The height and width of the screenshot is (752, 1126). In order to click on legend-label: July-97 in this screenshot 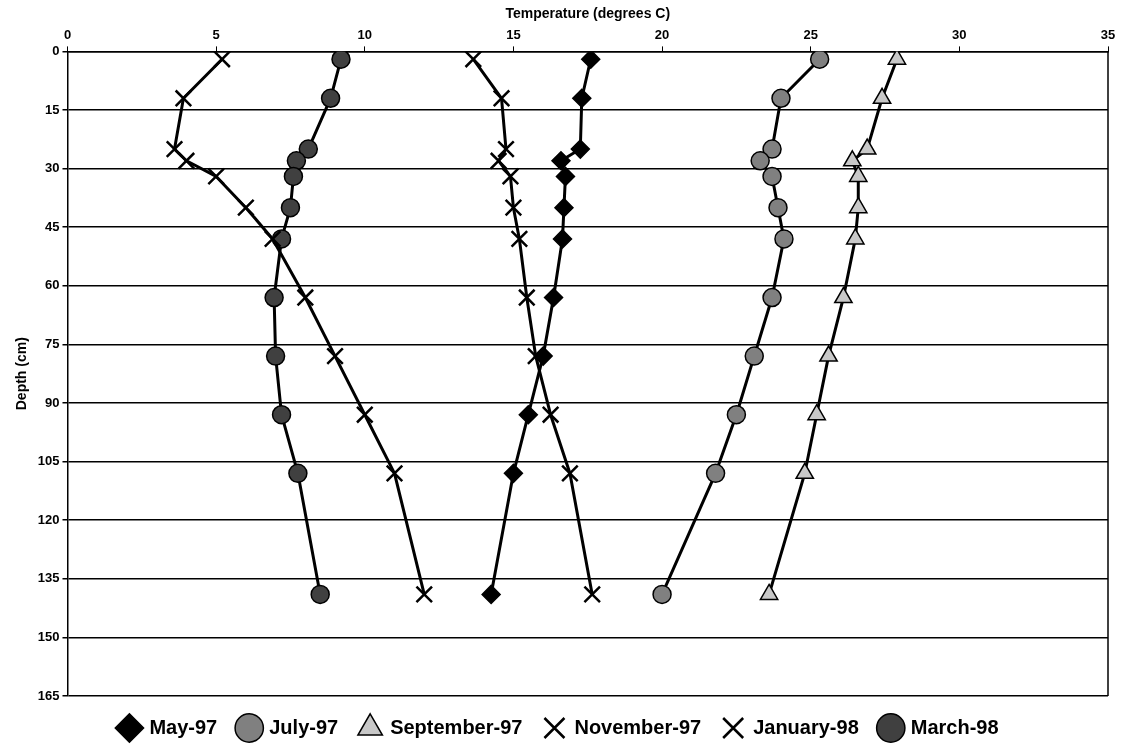, I will do `click(304, 726)`.